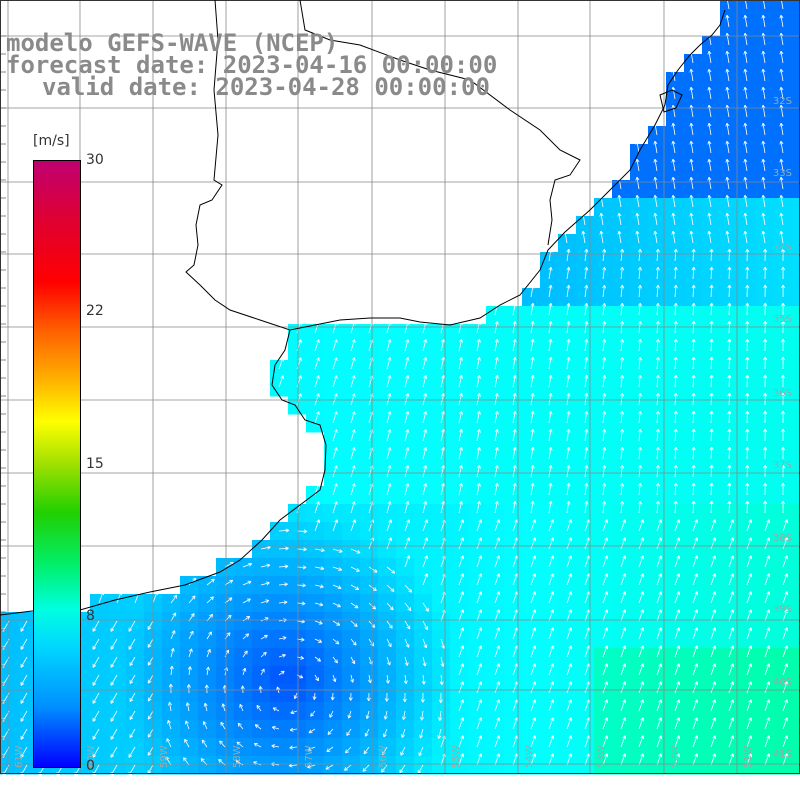 This screenshot has height=800, width=800. Describe the element at coordinates (266, 87) in the screenshot. I see `header-valid-date: valid date: 2023-04-28 00:00:00` at that location.